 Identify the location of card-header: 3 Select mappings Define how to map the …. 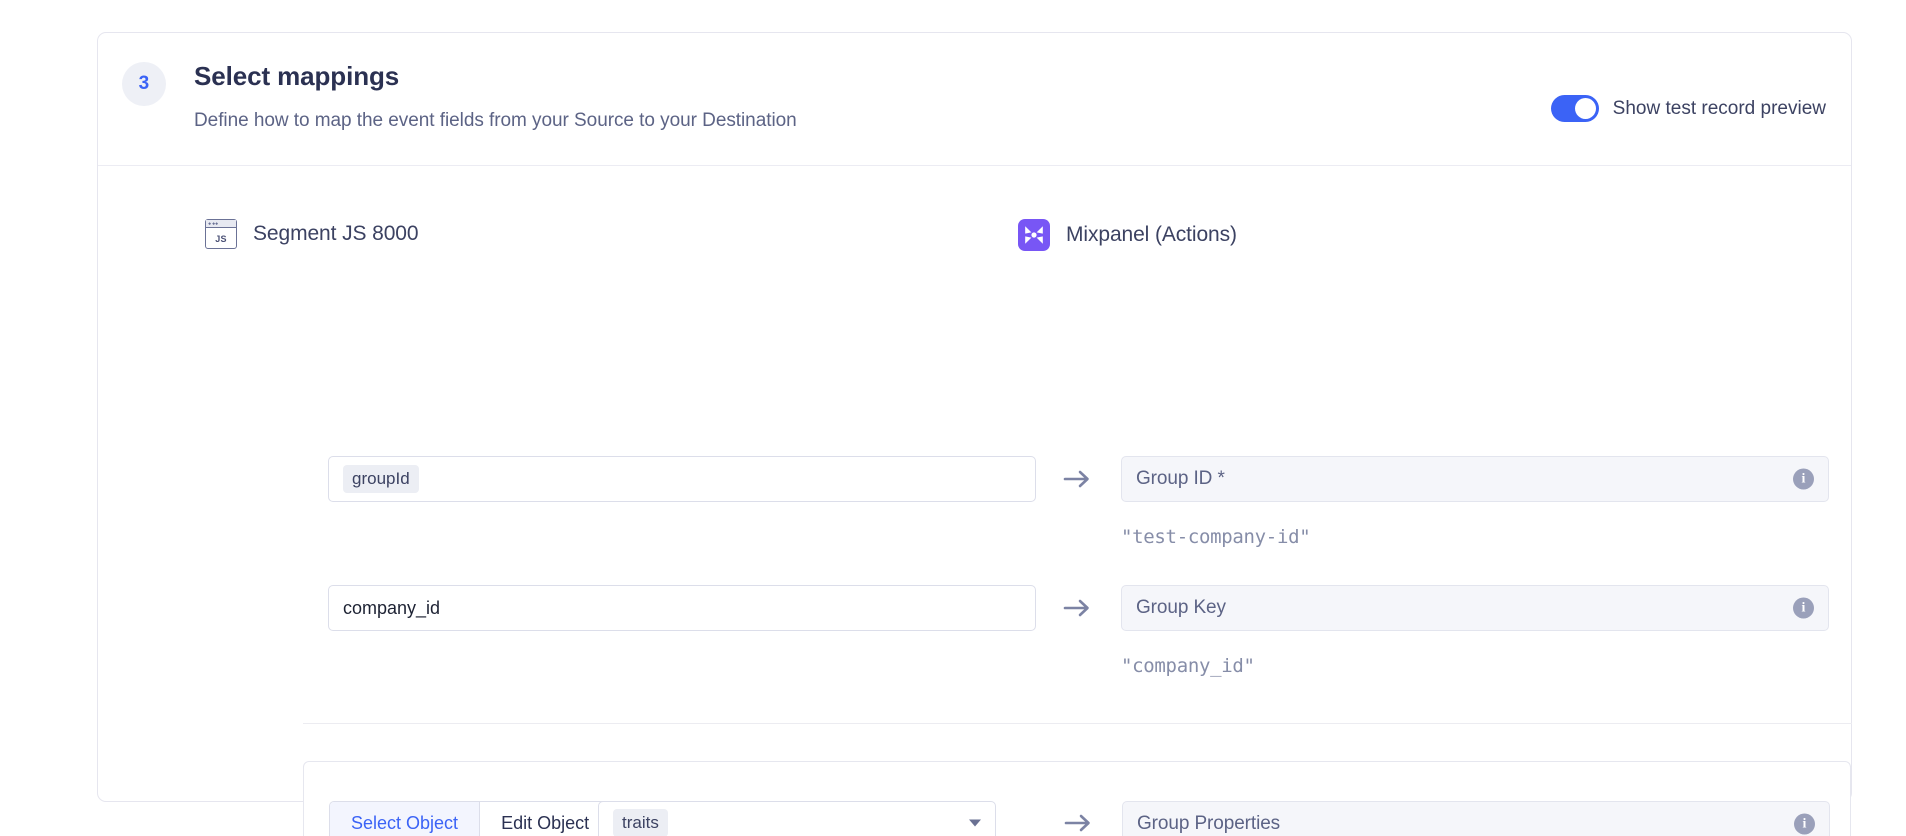
(974, 99).